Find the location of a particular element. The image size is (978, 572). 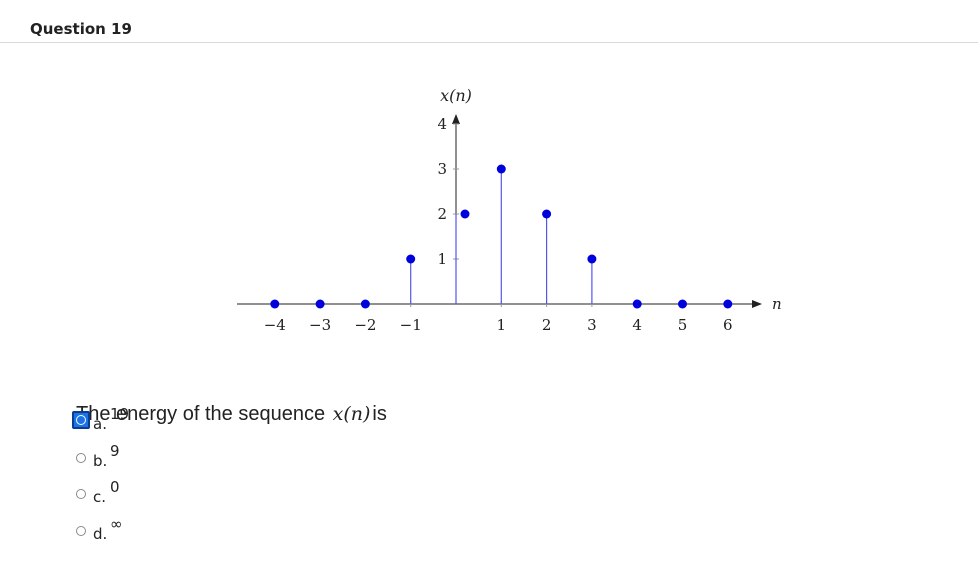

question-header: Question 19 is located at coordinates (489, 21).